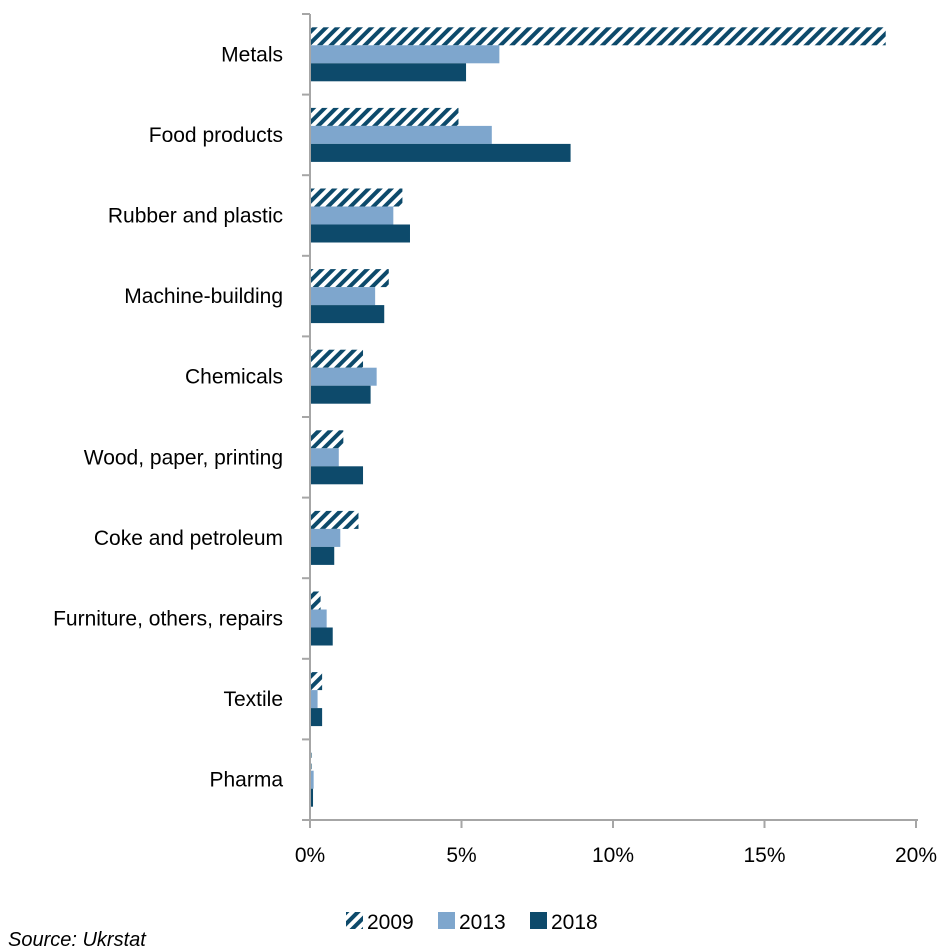 This screenshot has width=942, height=952. I want to click on category-label: Food products, so click(216, 135).